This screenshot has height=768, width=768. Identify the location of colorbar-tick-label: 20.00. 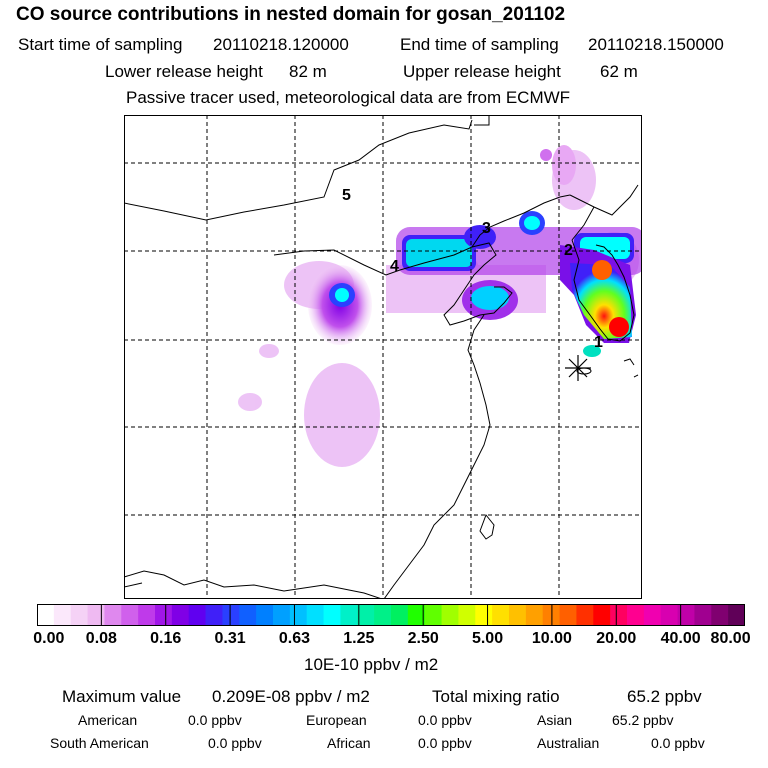
(616, 638).